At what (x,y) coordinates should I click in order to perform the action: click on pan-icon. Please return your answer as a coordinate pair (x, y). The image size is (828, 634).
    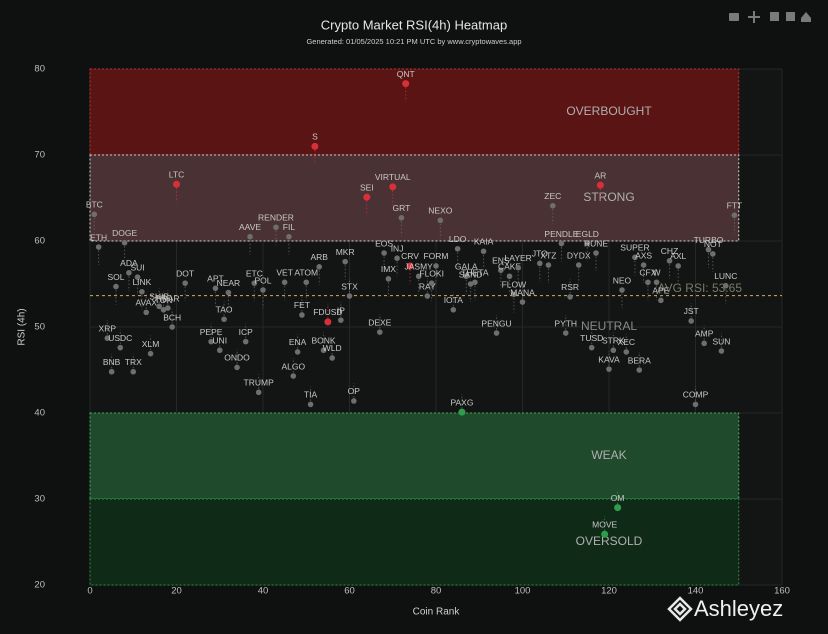
    Looking at the image, I should click on (754, 17).